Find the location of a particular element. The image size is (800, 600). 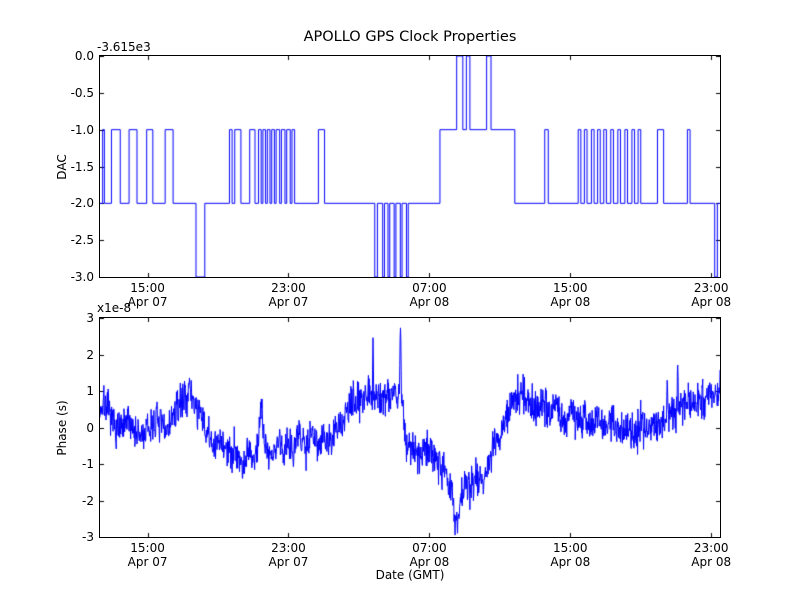

y-tick-label: -1 is located at coordinates (88, 464).